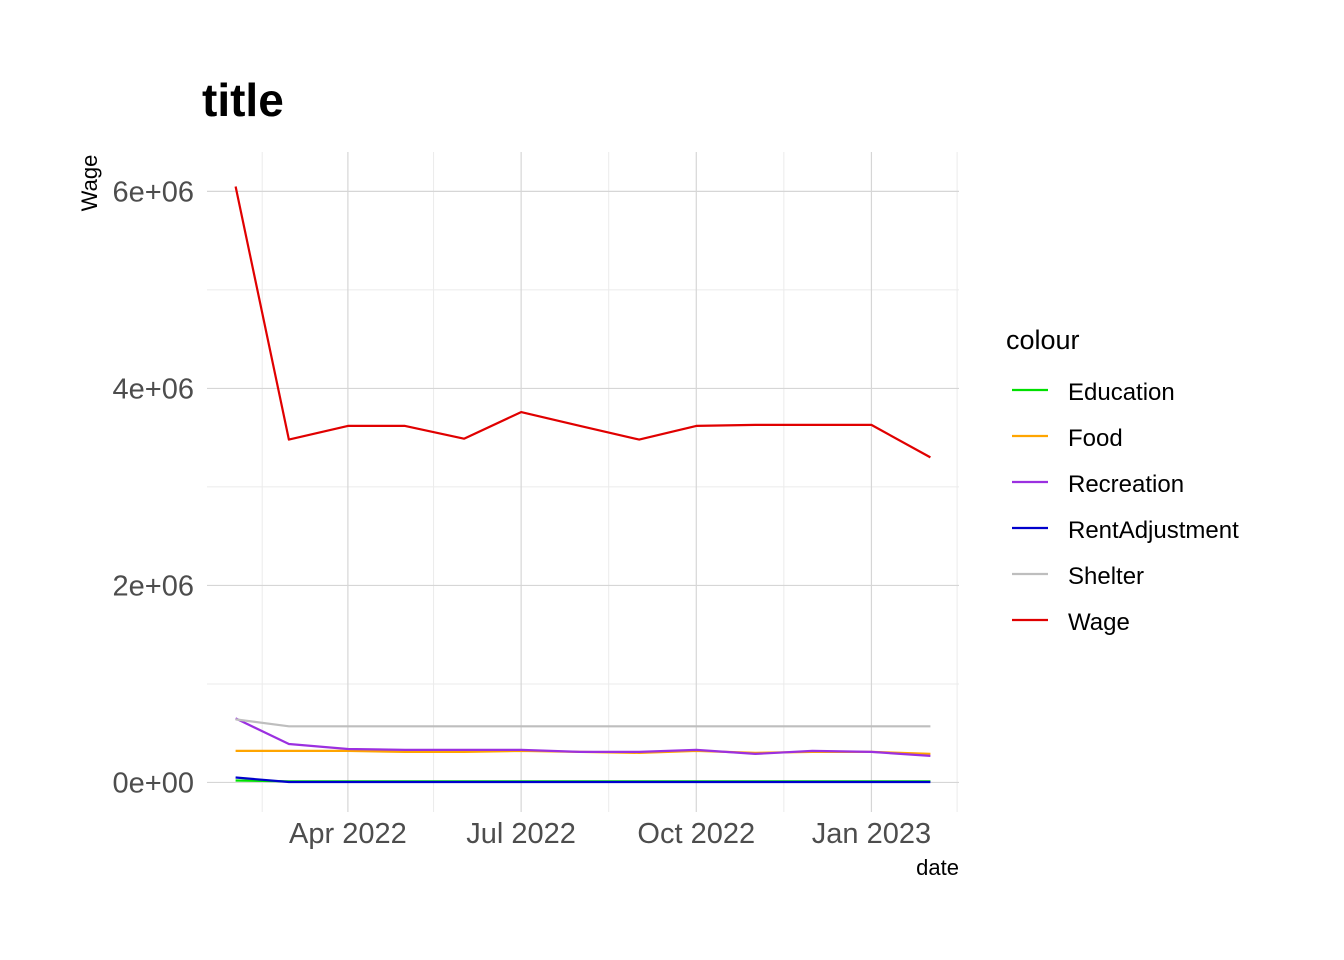 The image size is (1344, 960). I want to click on legend-label-shelter: Shelter, so click(1106, 576).